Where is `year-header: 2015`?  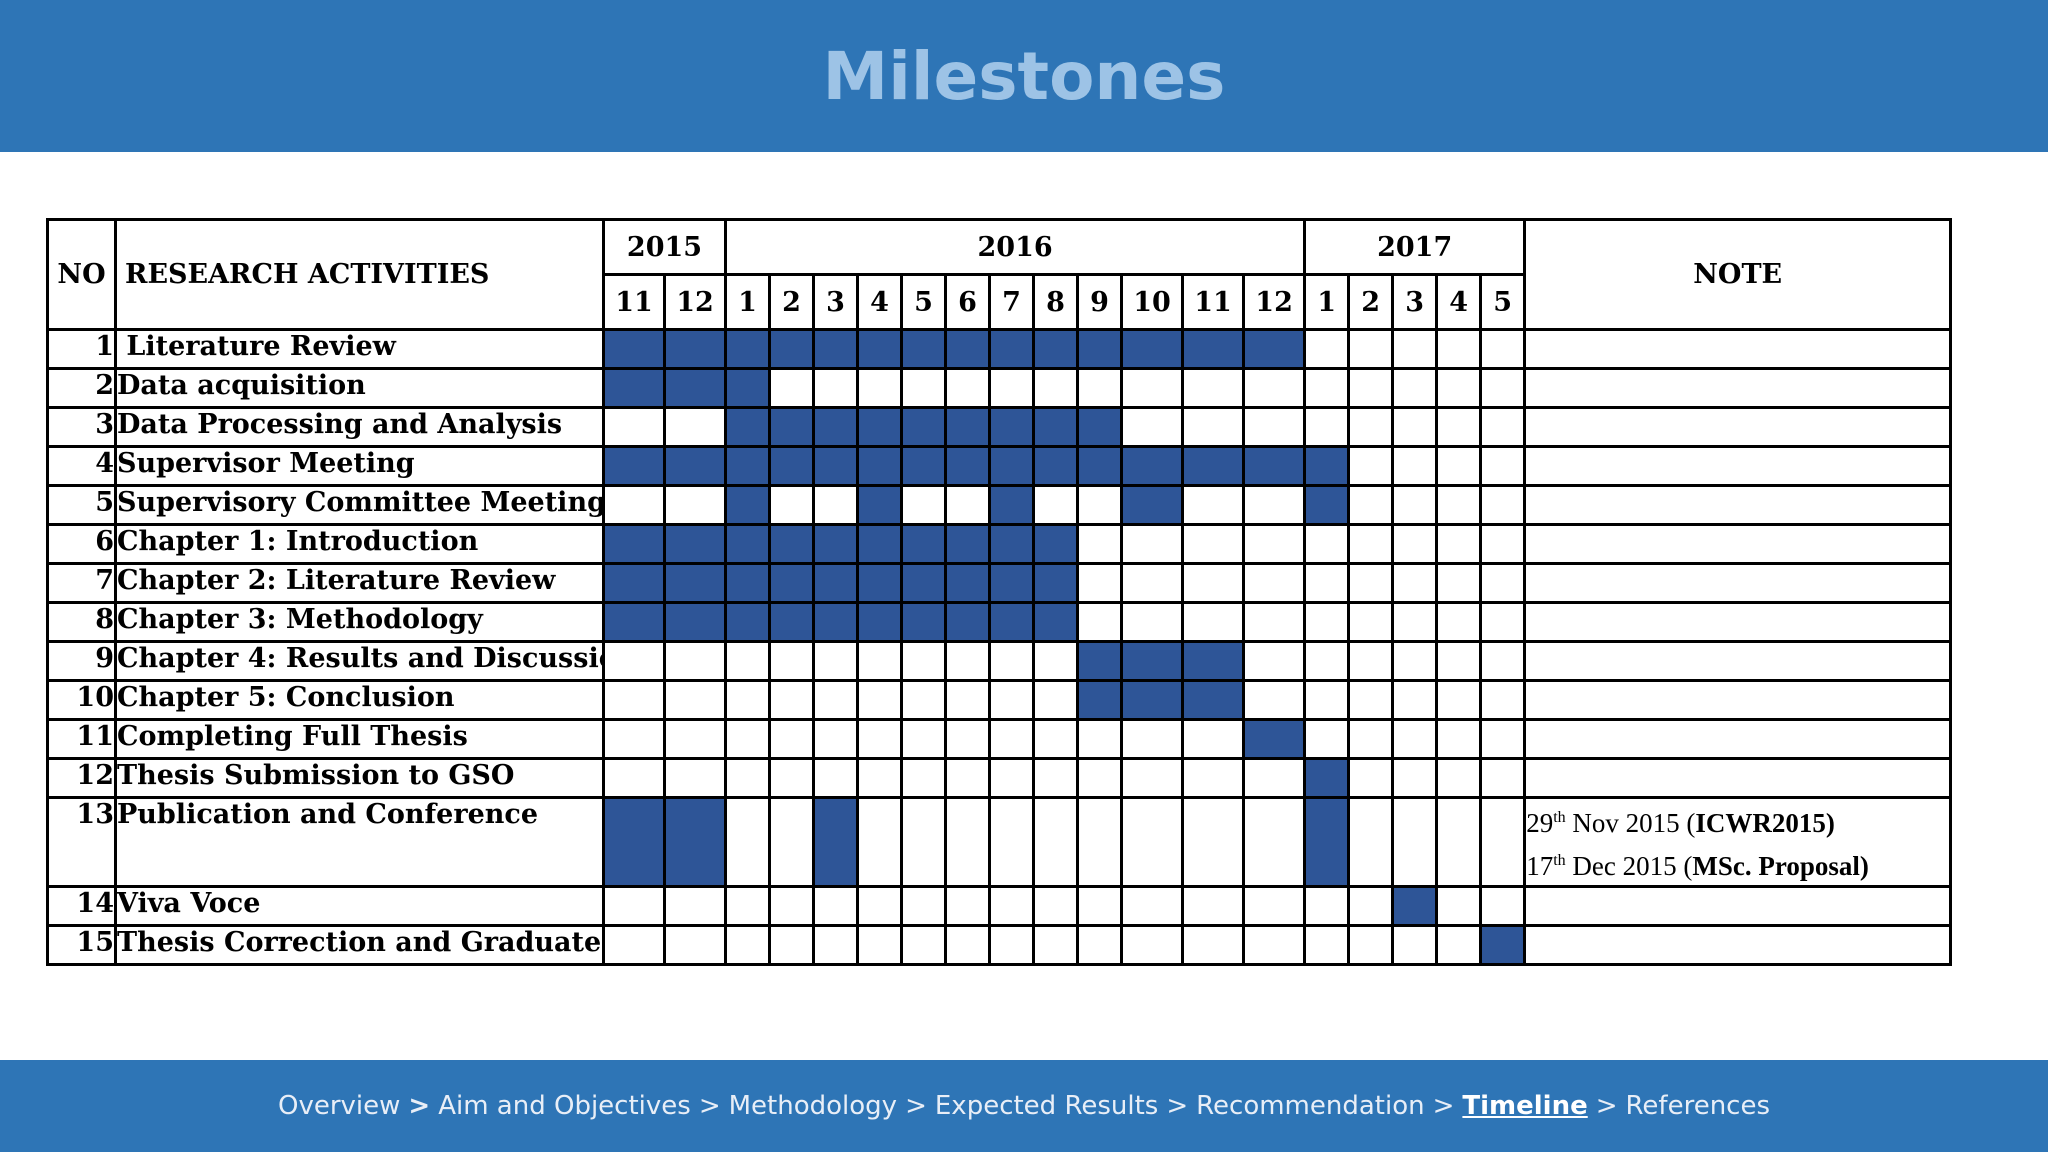
year-header: 2015 is located at coordinates (664, 247).